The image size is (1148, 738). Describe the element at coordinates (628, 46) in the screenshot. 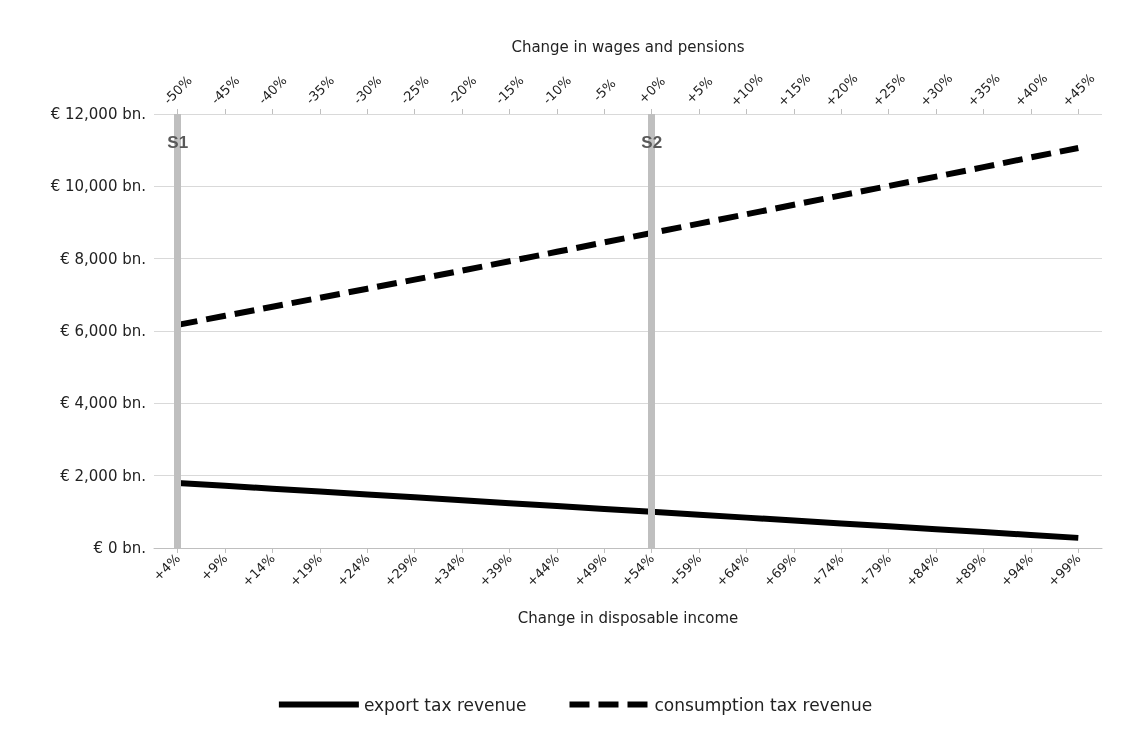

I see `x2-axis-title: Change in wages and pensions` at that location.